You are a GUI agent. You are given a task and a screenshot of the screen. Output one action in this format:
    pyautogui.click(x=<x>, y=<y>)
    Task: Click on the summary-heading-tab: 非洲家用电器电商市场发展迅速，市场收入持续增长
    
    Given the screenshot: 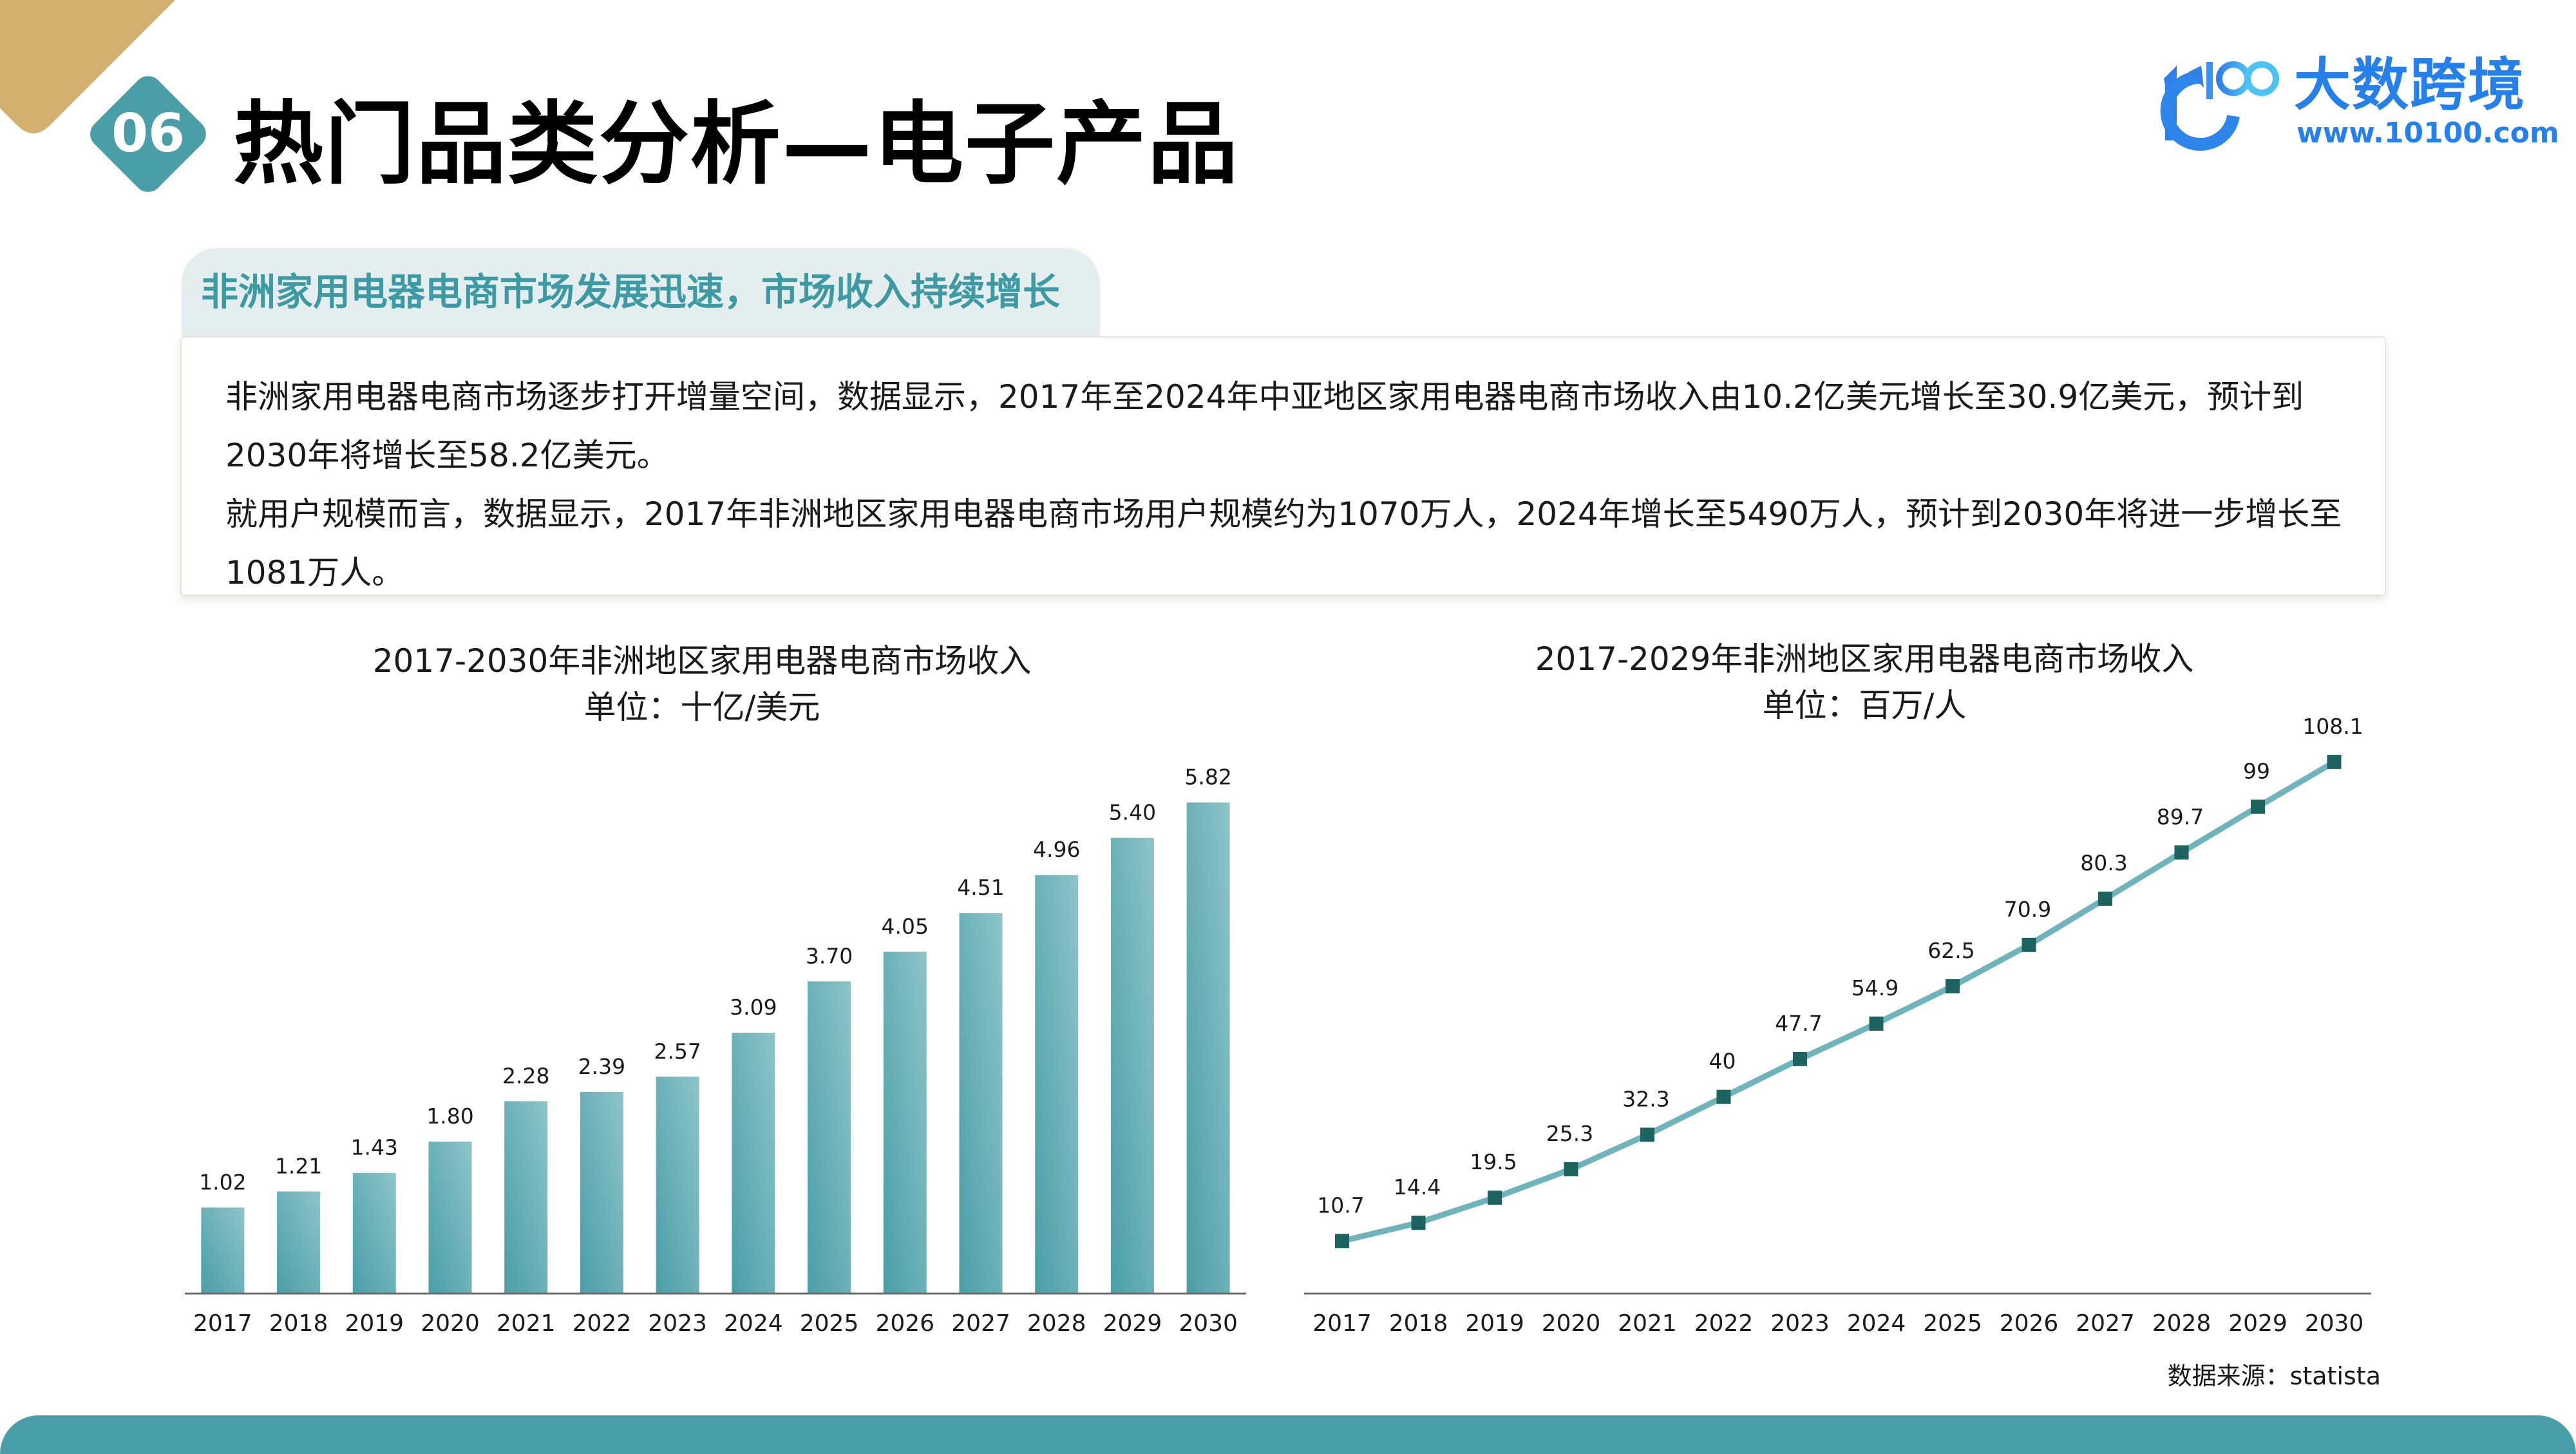 What is the action you would take?
    pyautogui.click(x=641, y=292)
    